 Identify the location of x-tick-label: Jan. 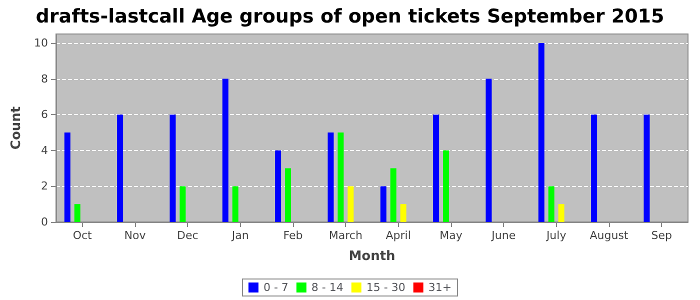
(239, 235).